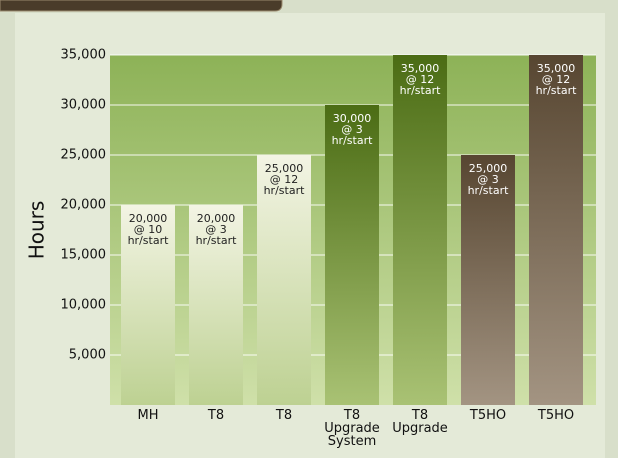  What do you see at coordinates (84, 305) in the screenshot?
I see `y-tick-label: 10,000` at bounding box center [84, 305].